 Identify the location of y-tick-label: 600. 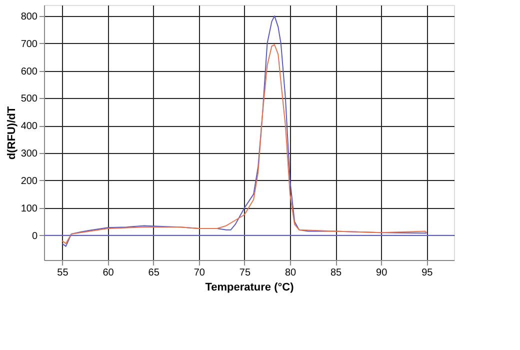
(29, 72).